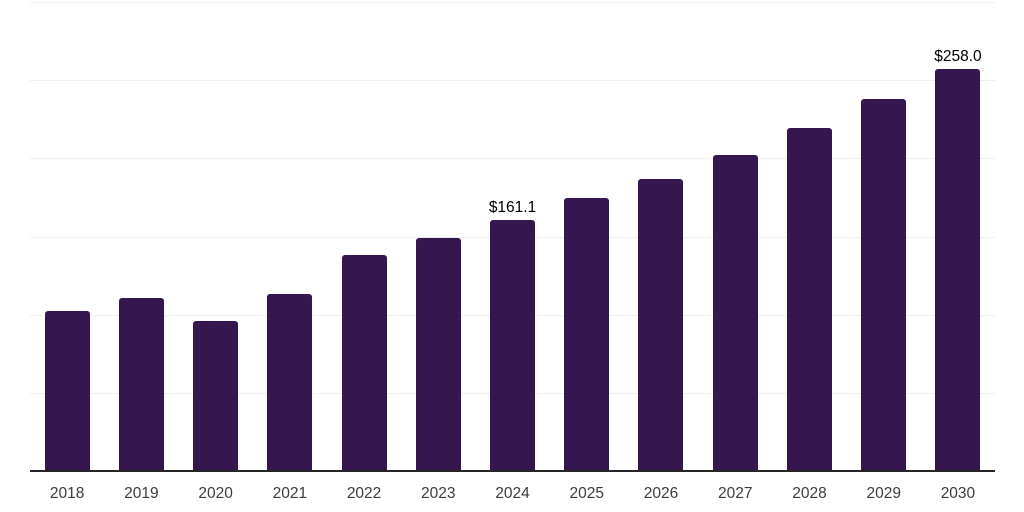  I want to click on x-tick-2024: 2024, so click(512, 493).